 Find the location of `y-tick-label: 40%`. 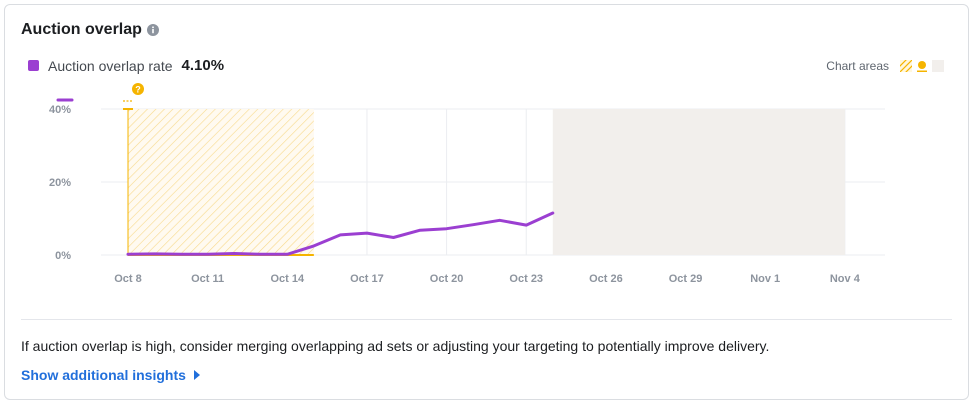

y-tick-label: 40% is located at coordinates (60, 110).